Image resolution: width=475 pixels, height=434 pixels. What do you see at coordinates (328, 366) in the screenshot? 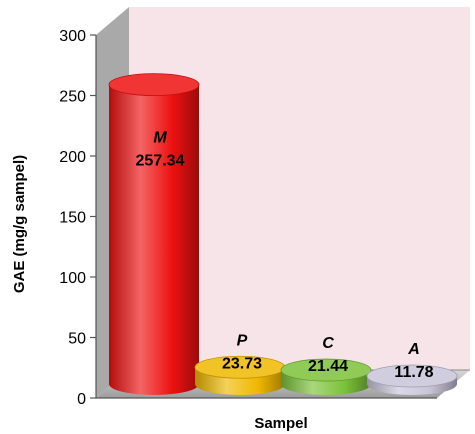
I see `bar-value-label-C: 21.44` at bounding box center [328, 366].